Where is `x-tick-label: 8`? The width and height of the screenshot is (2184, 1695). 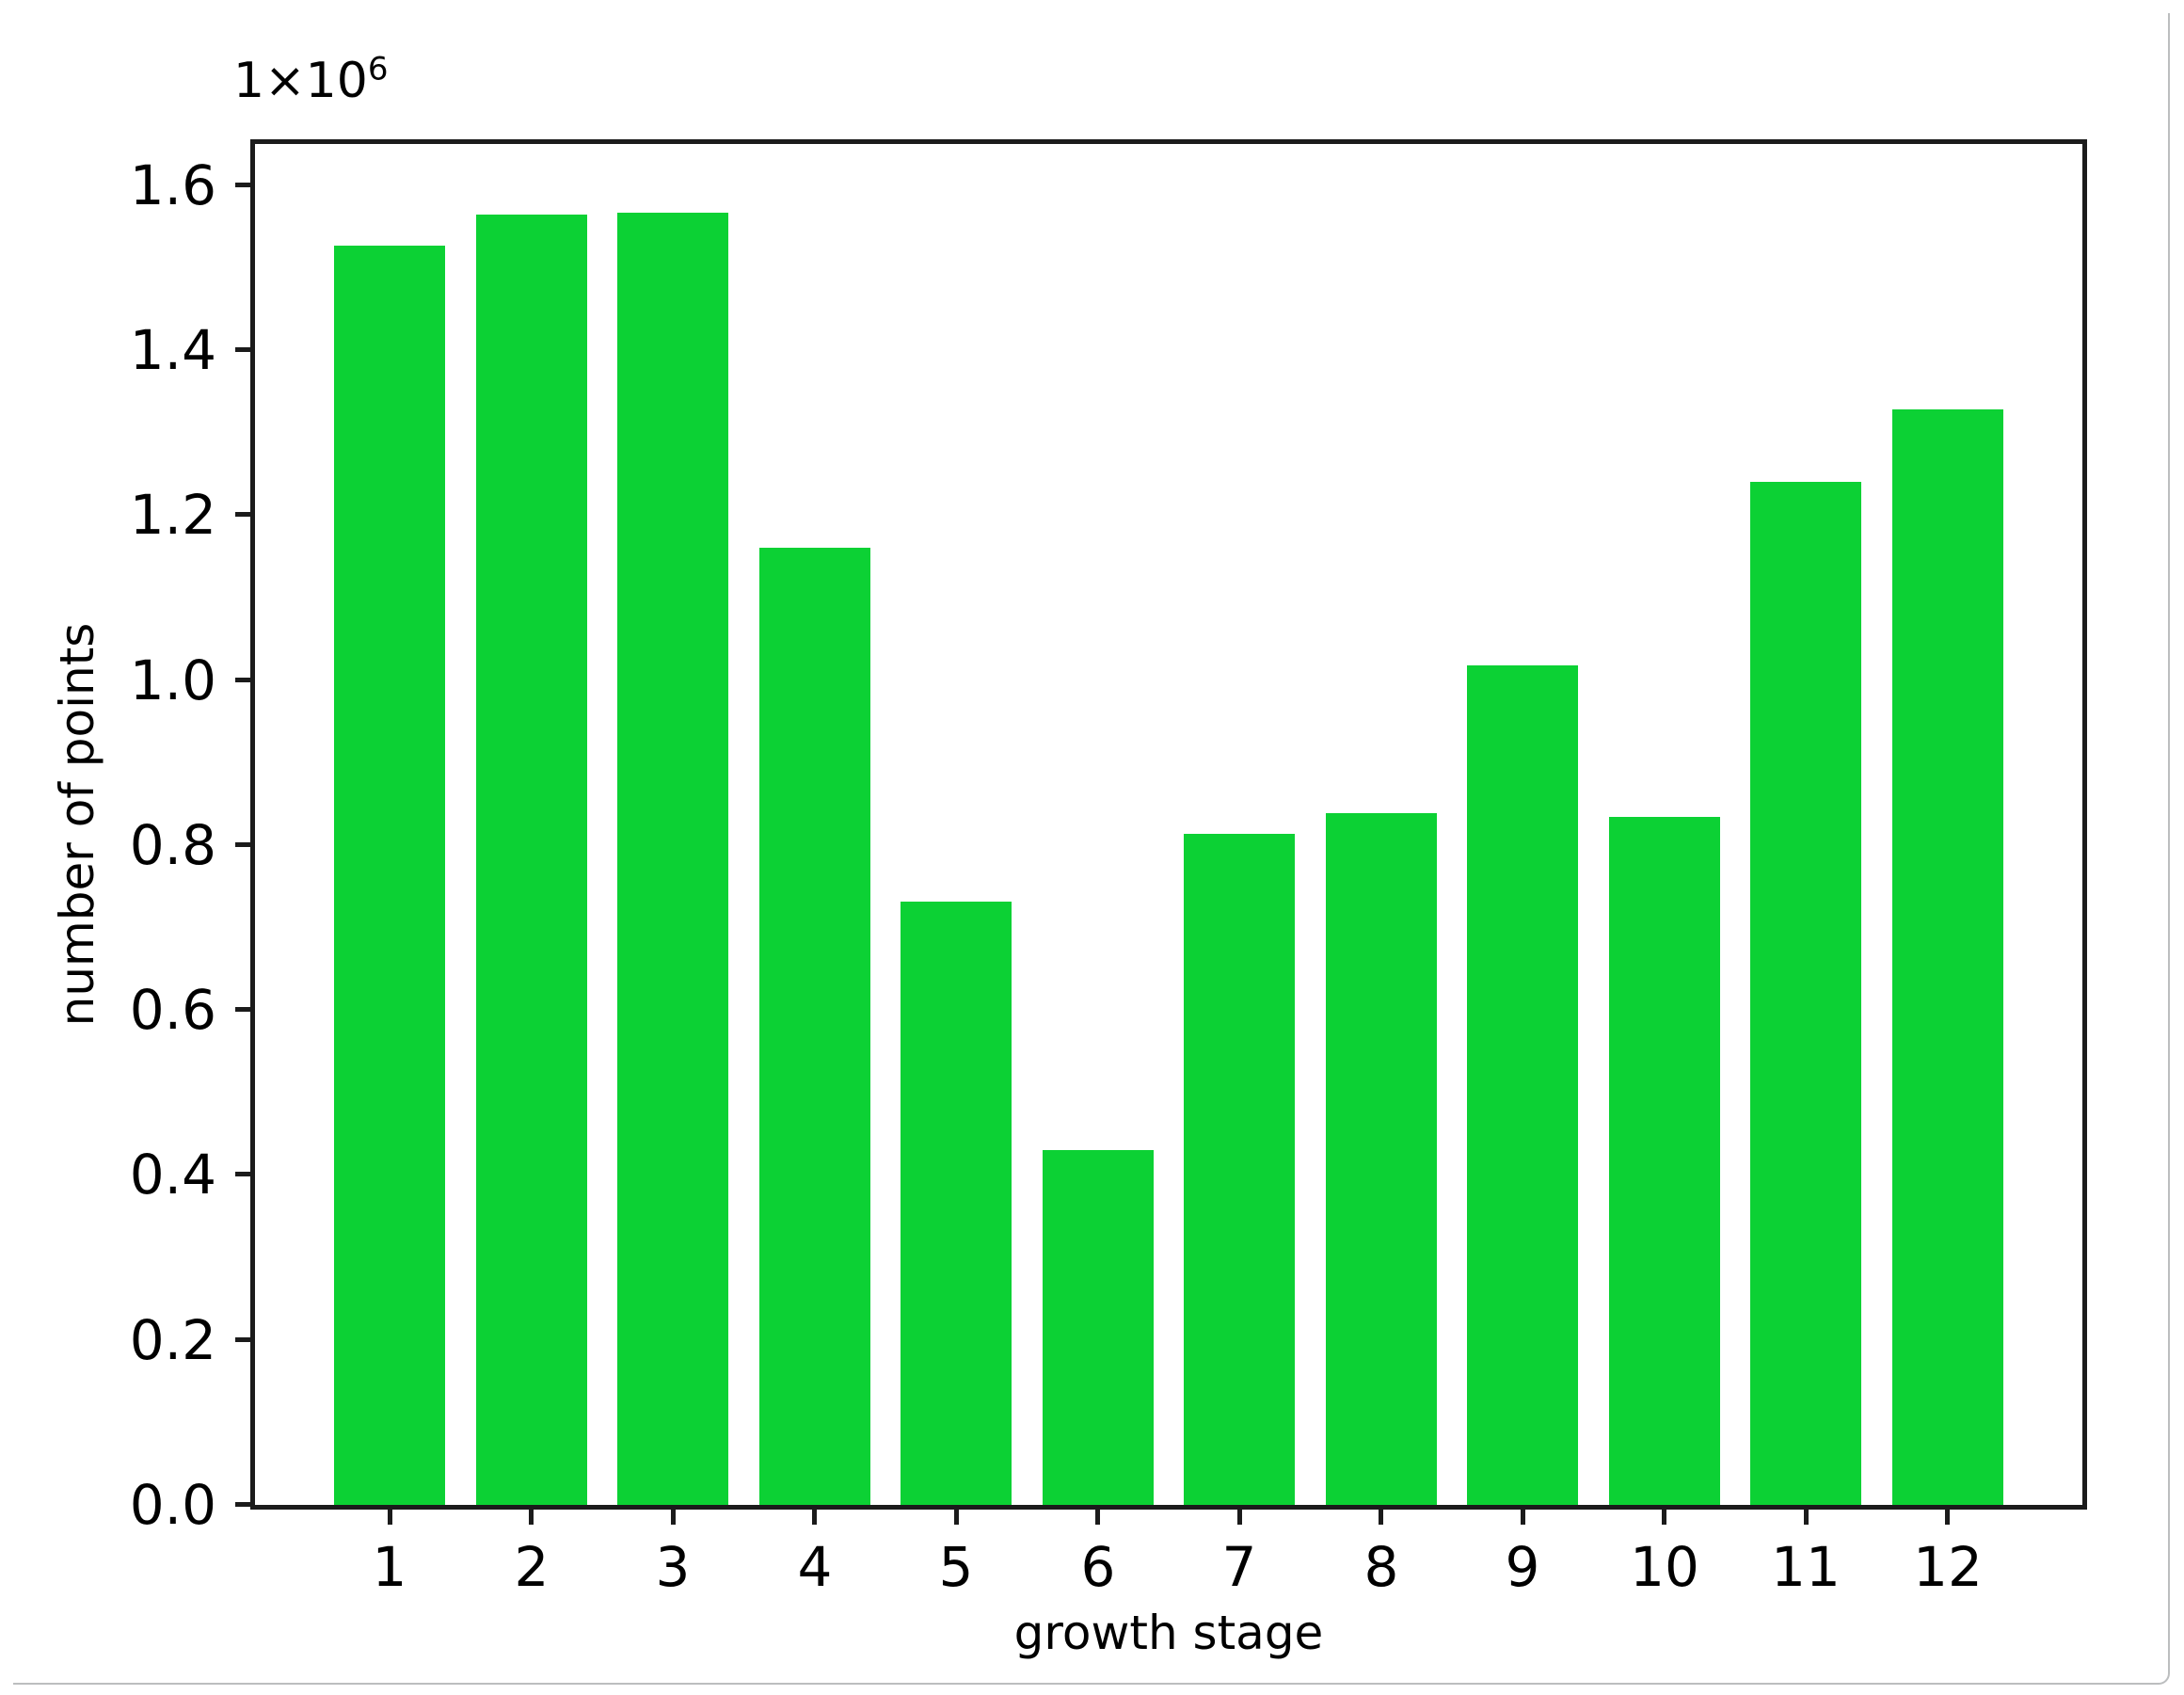 x-tick-label: 8 is located at coordinates (1381, 1567).